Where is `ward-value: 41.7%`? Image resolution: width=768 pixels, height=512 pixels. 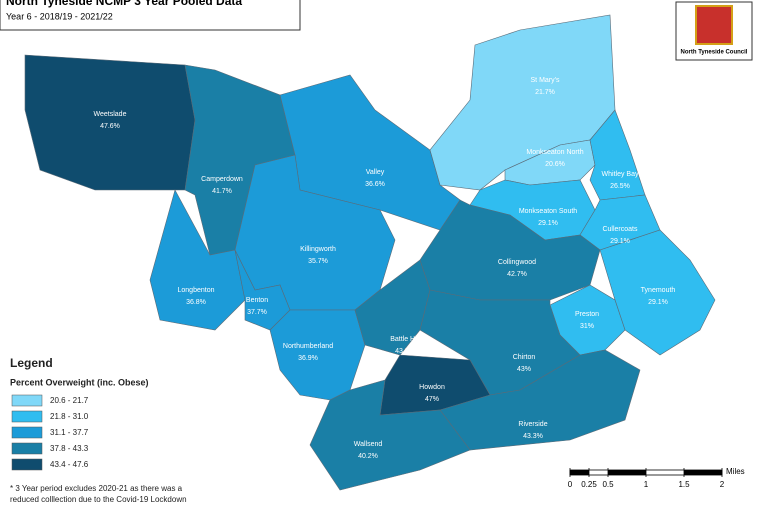 ward-value: 41.7% is located at coordinates (222, 191).